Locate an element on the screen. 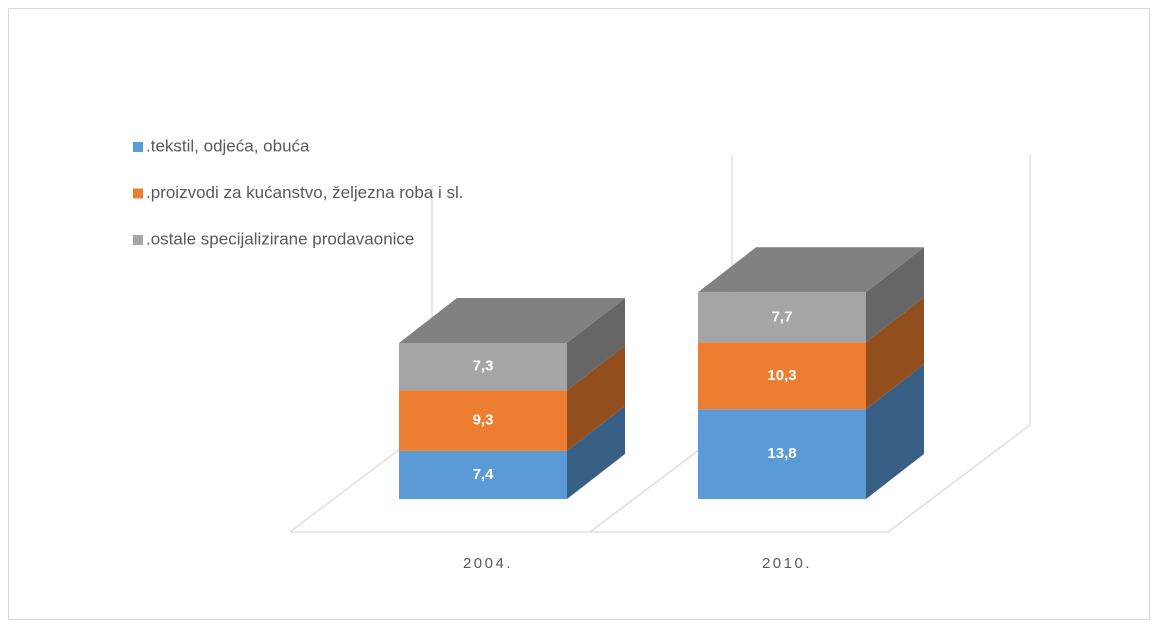 Image resolution: width=1158 pixels, height=624 pixels. data-label: 9,3 is located at coordinates (483, 420).